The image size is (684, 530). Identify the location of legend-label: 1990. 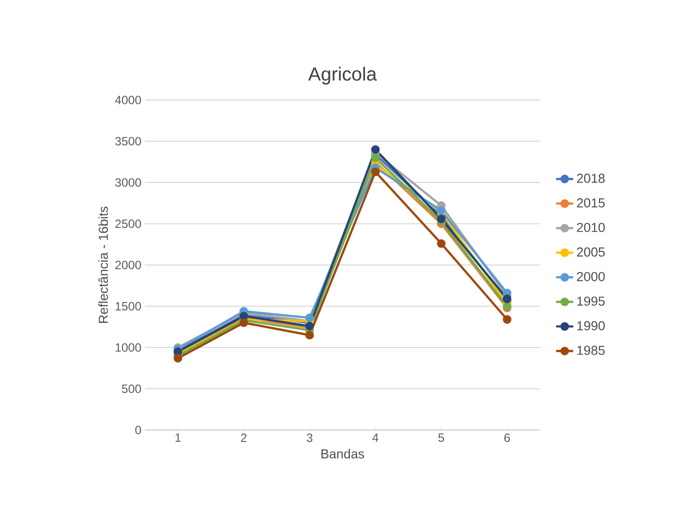
(591, 325).